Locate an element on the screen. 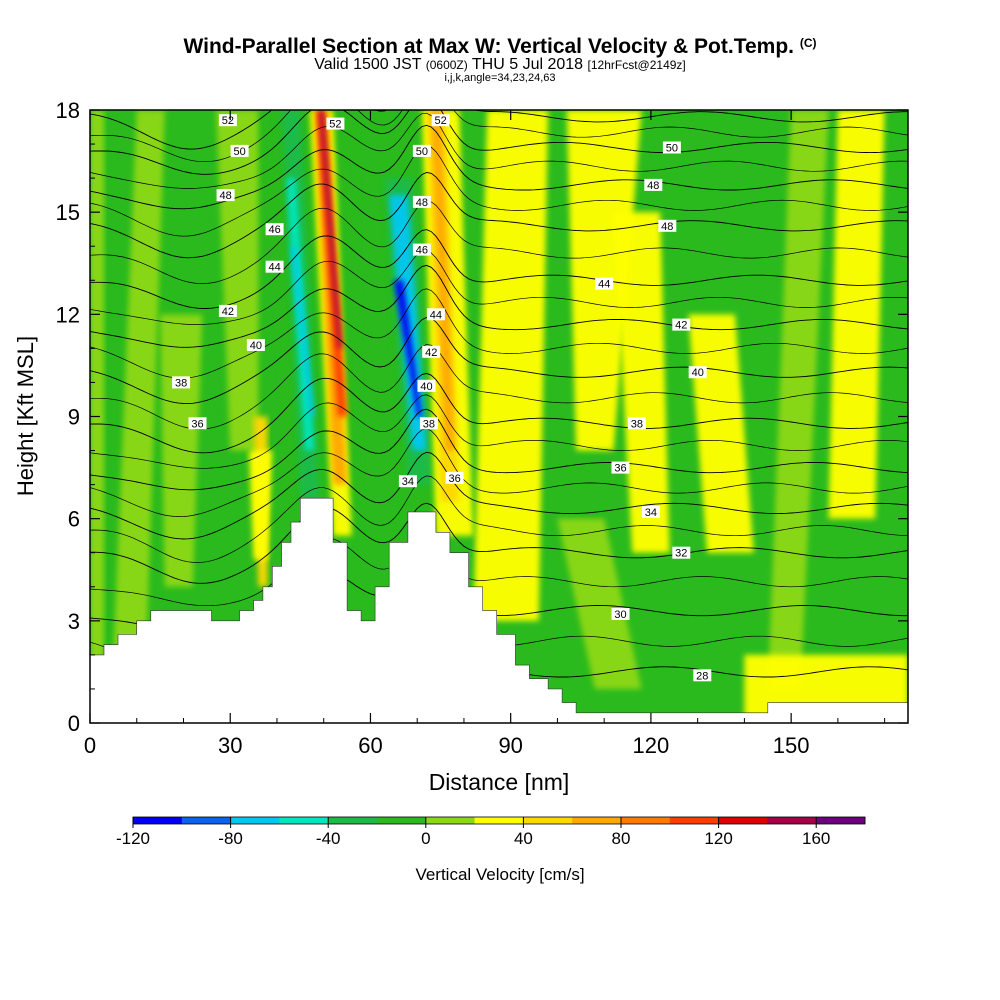 Image resolution: width=1000 pixels, height=1000 pixels. colorbar-tick-label: 120 is located at coordinates (718, 838).